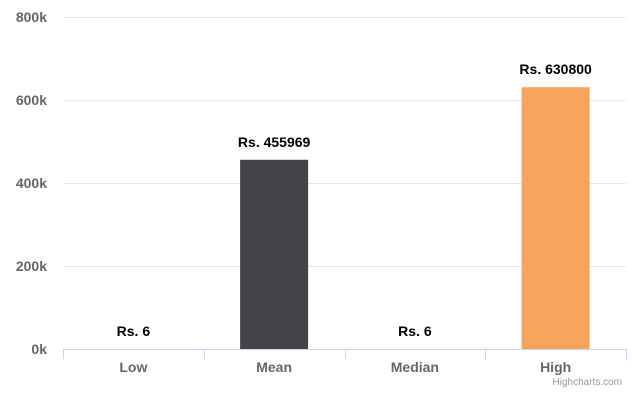 This screenshot has width=632, height=394. I want to click on x-axis-tick-labels: Low Mean Median High, so click(345, 367).